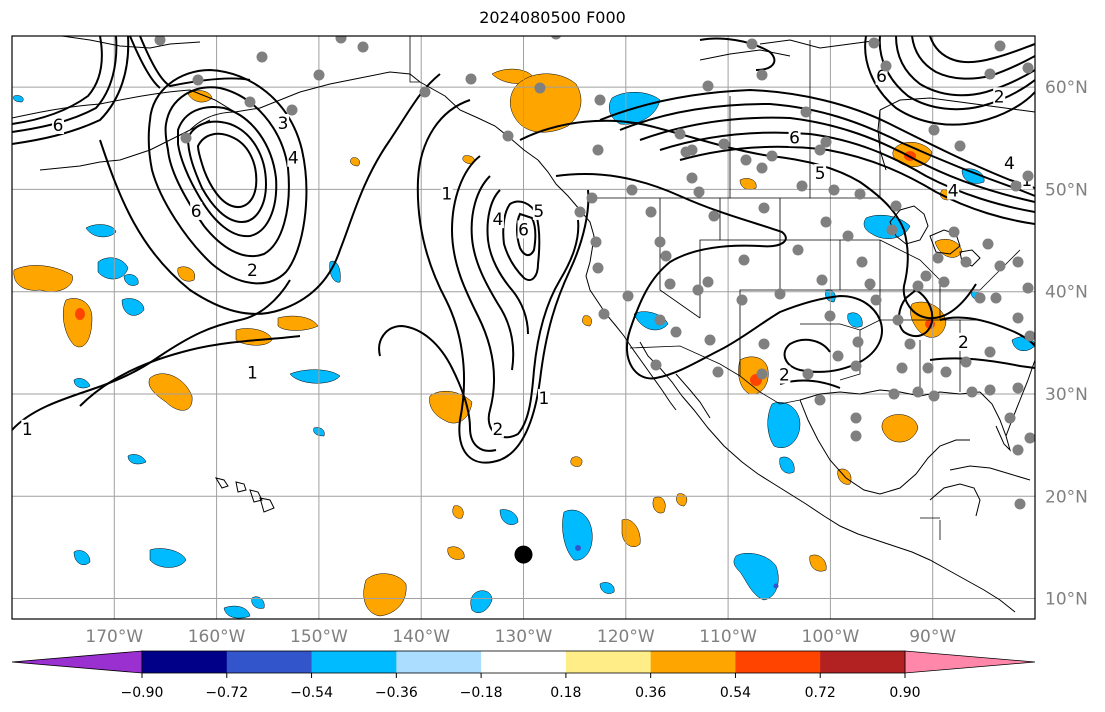  What do you see at coordinates (421, 637) in the screenshot?
I see `longitude-tick-label: 140°W` at bounding box center [421, 637].